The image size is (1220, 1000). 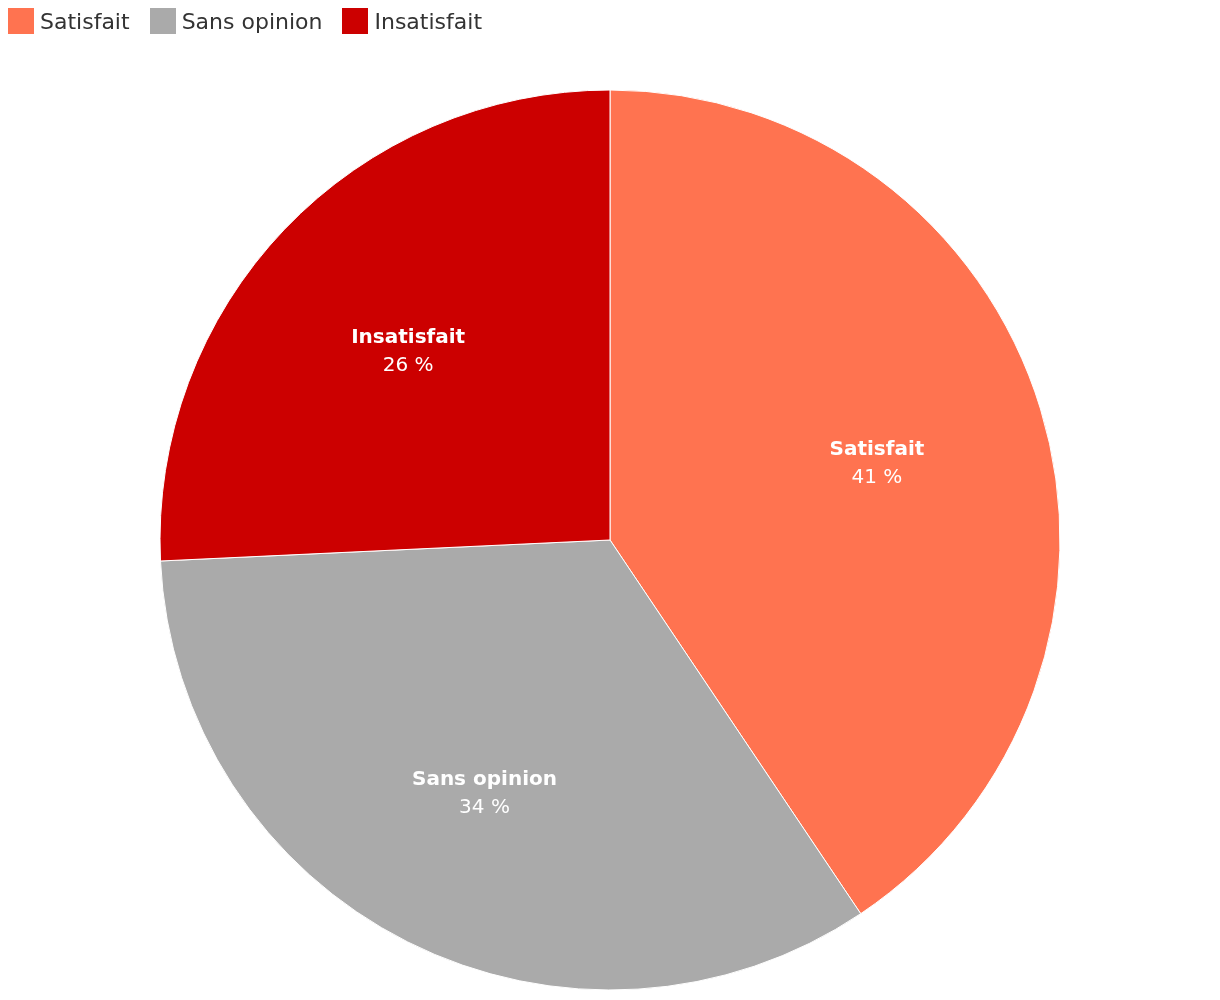 What do you see at coordinates (408, 364) in the screenshot?
I see `data-label: 26 %` at bounding box center [408, 364].